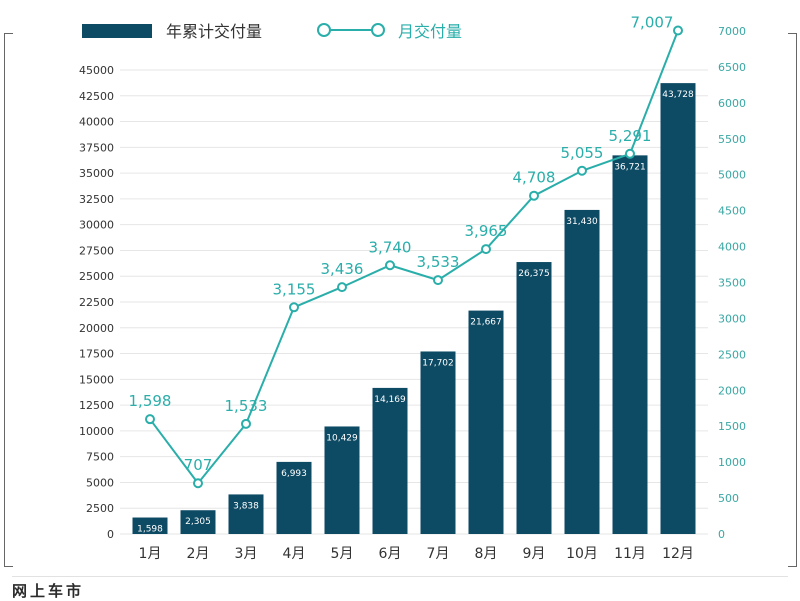 Image resolution: width=800 pixels, height=601 pixels. Describe the element at coordinates (198, 465) in the screenshot. I see `line-value-label: 707` at that location.